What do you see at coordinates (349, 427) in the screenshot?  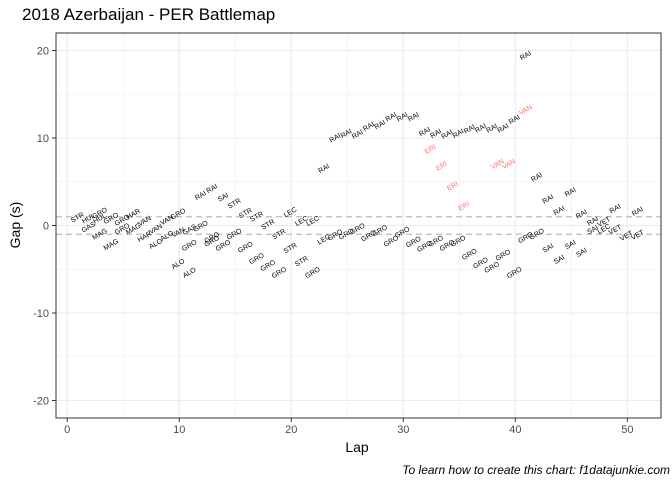 I see `x-axis: 0 10 20 30 40 50` at bounding box center [349, 427].